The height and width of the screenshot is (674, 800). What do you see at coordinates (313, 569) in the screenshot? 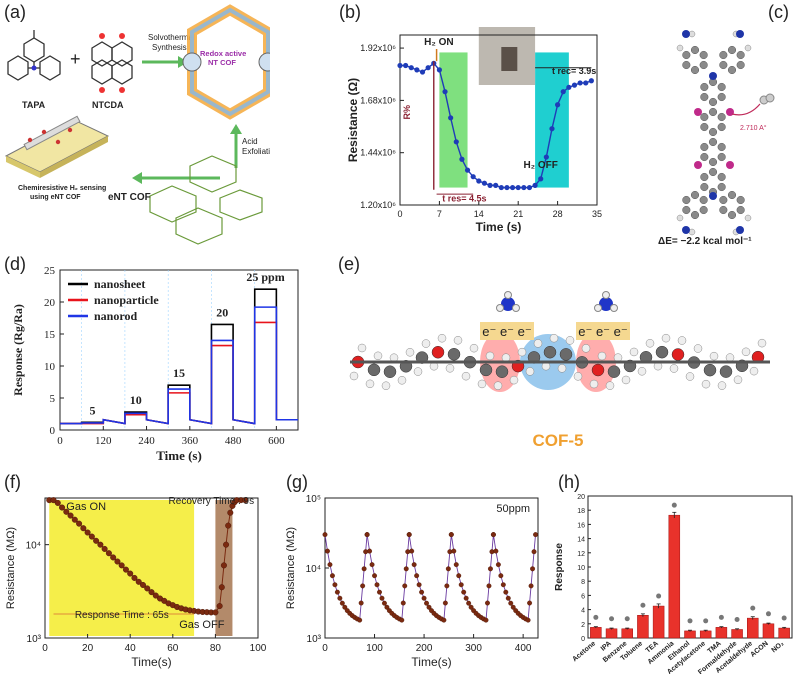
I see `y-tick-label: 10⁴` at bounding box center [313, 569].